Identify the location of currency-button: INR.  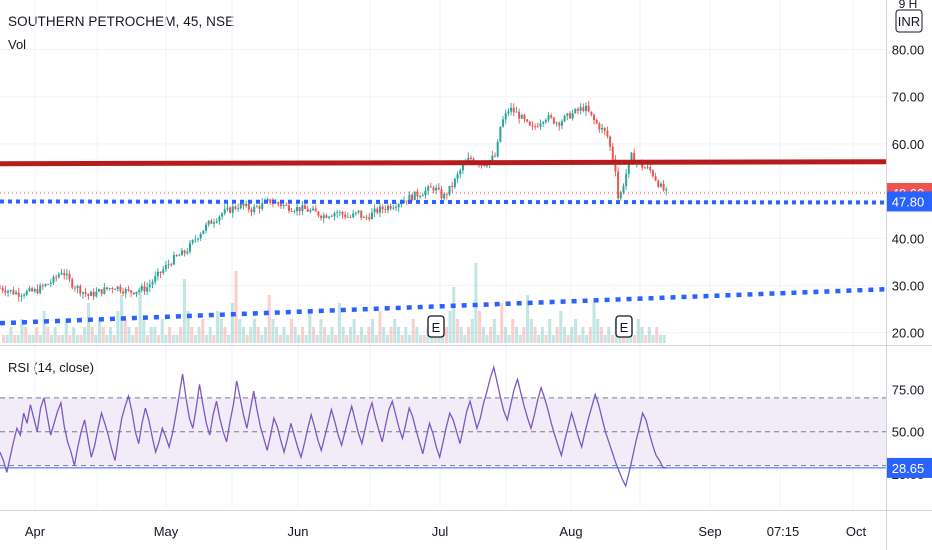
(909, 21).